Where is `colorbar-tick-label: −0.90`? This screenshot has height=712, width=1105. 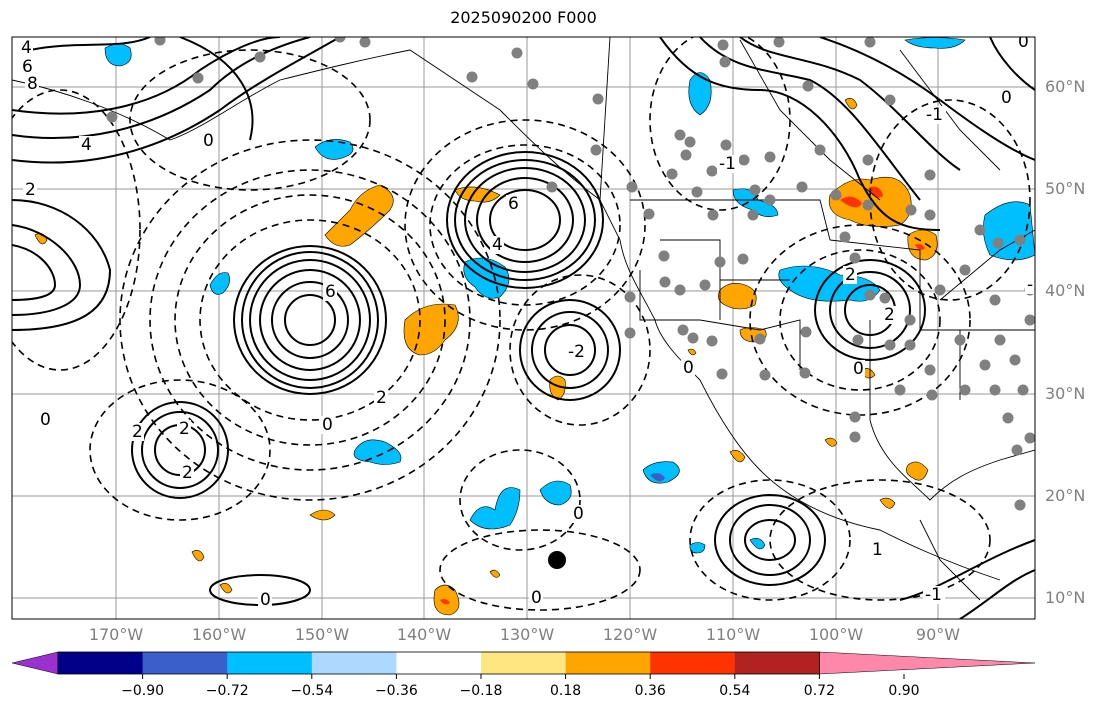 colorbar-tick-label: −0.90 is located at coordinates (143, 691).